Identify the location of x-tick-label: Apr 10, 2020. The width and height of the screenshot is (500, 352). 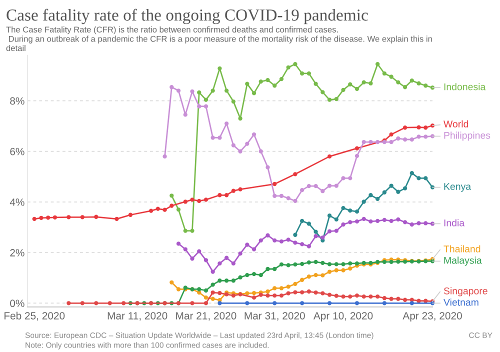
(343, 317).